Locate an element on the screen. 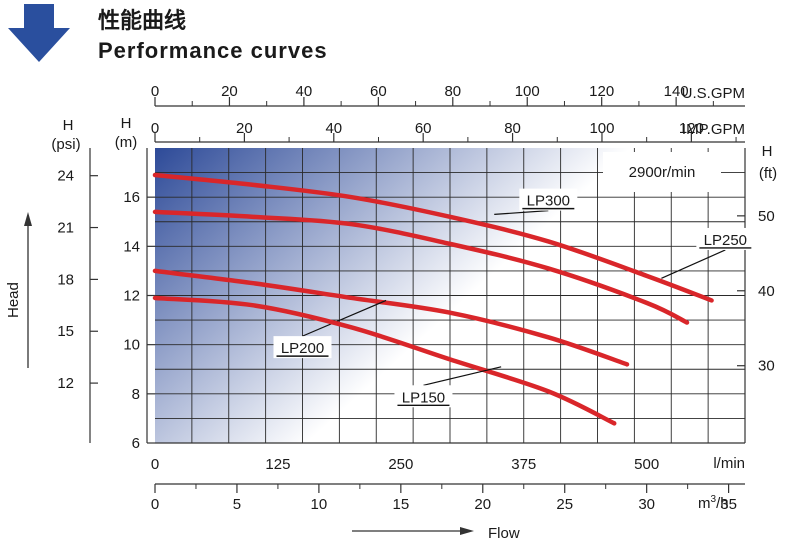 The image size is (802, 552). us-gpm-tick-label: 40 is located at coordinates (304, 91).